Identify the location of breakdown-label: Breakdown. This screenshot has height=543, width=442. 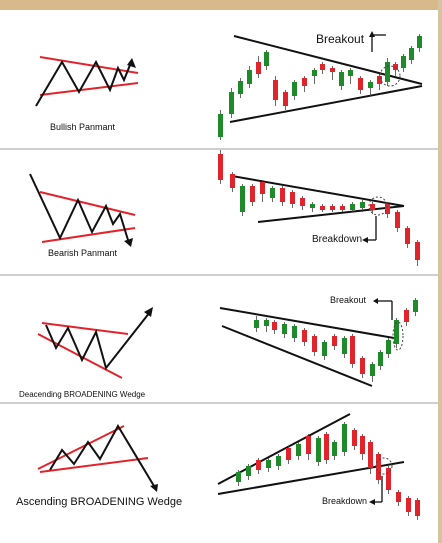
(345, 501).